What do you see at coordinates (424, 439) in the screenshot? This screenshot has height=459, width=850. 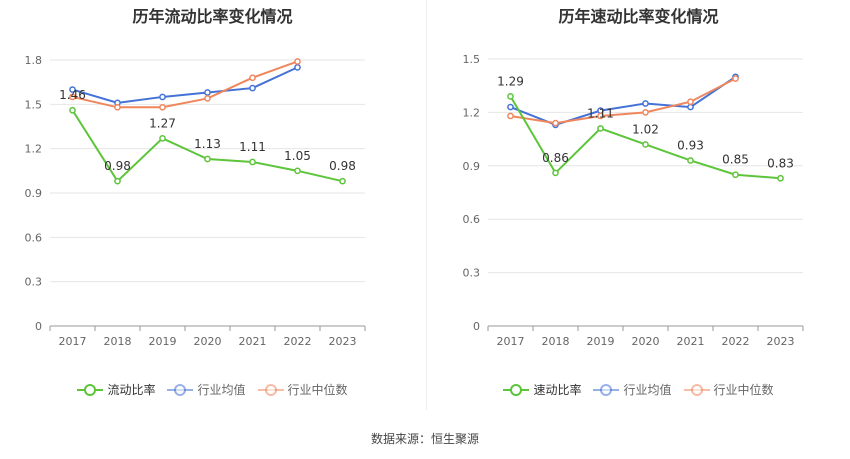 I see `data-source-note: 数据来源：恒生聚源` at bounding box center [424, 439].